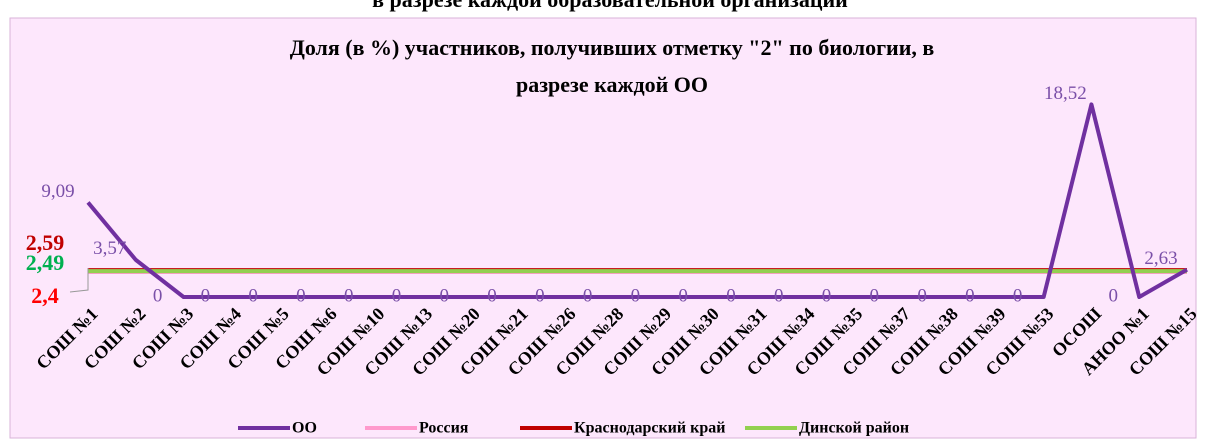 The height and width of the screenshot is (439, 1205). I want to click on leader-line, so click(79, 280).